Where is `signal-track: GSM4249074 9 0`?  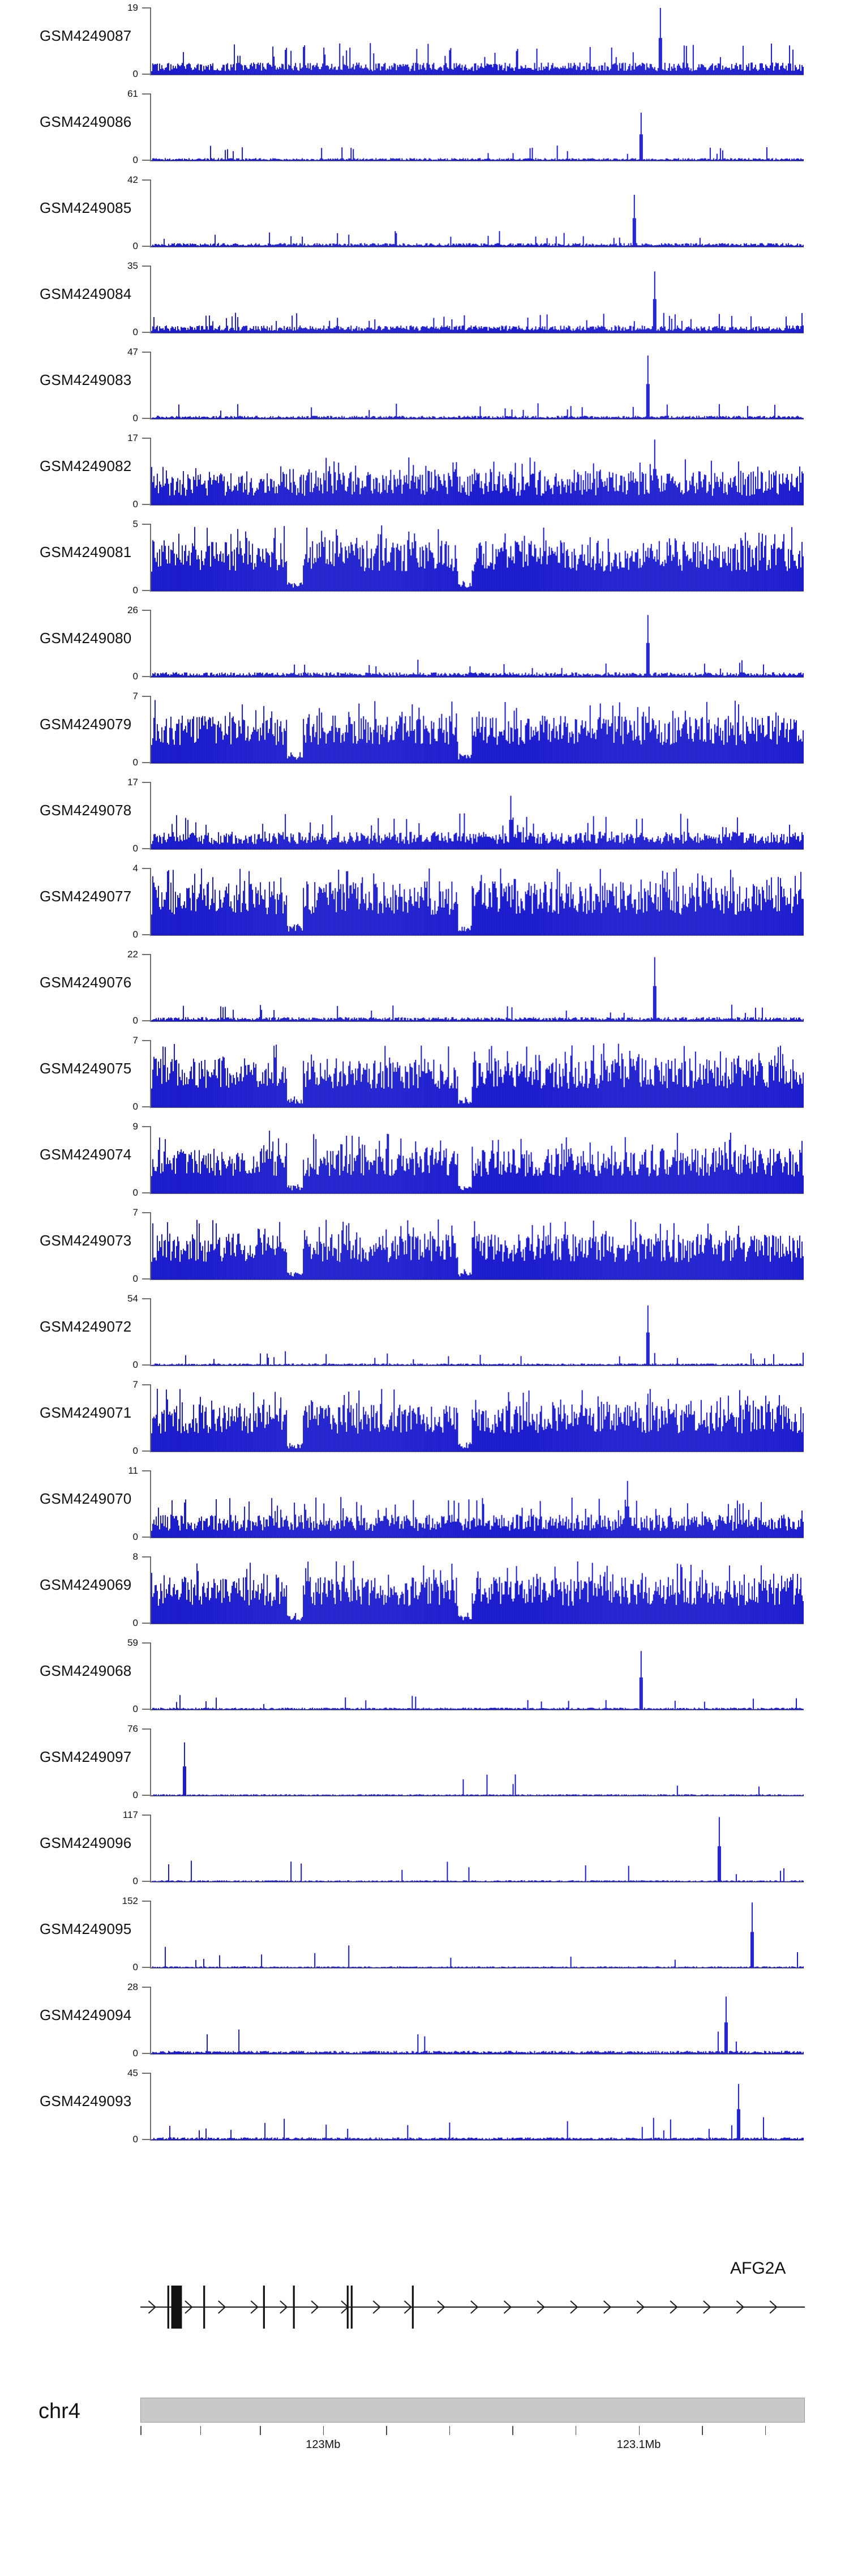 signal-track: GSM4249074 9 0 is located at coordinates (424, 1162).